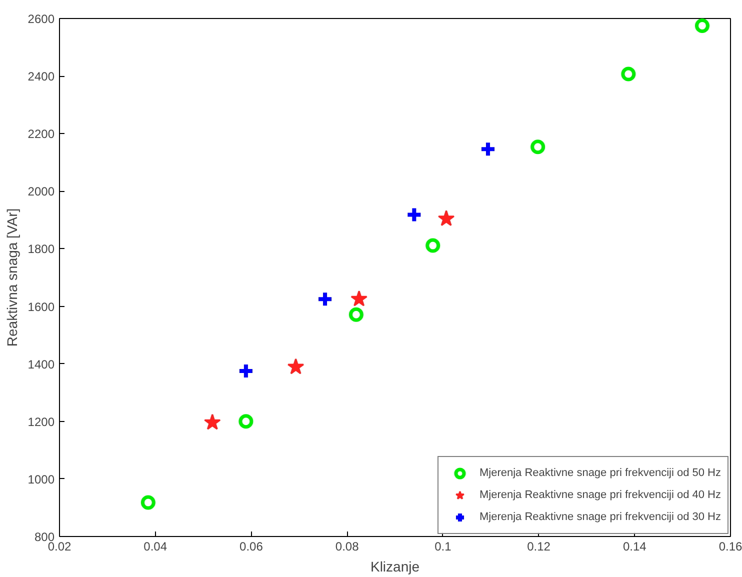 The width and height of the screenshot is (742, 577). What do you see at coordinates (41, 191) in the screenshot?
I see `y-tick-label: 2000` at bounding box center [41, 191].